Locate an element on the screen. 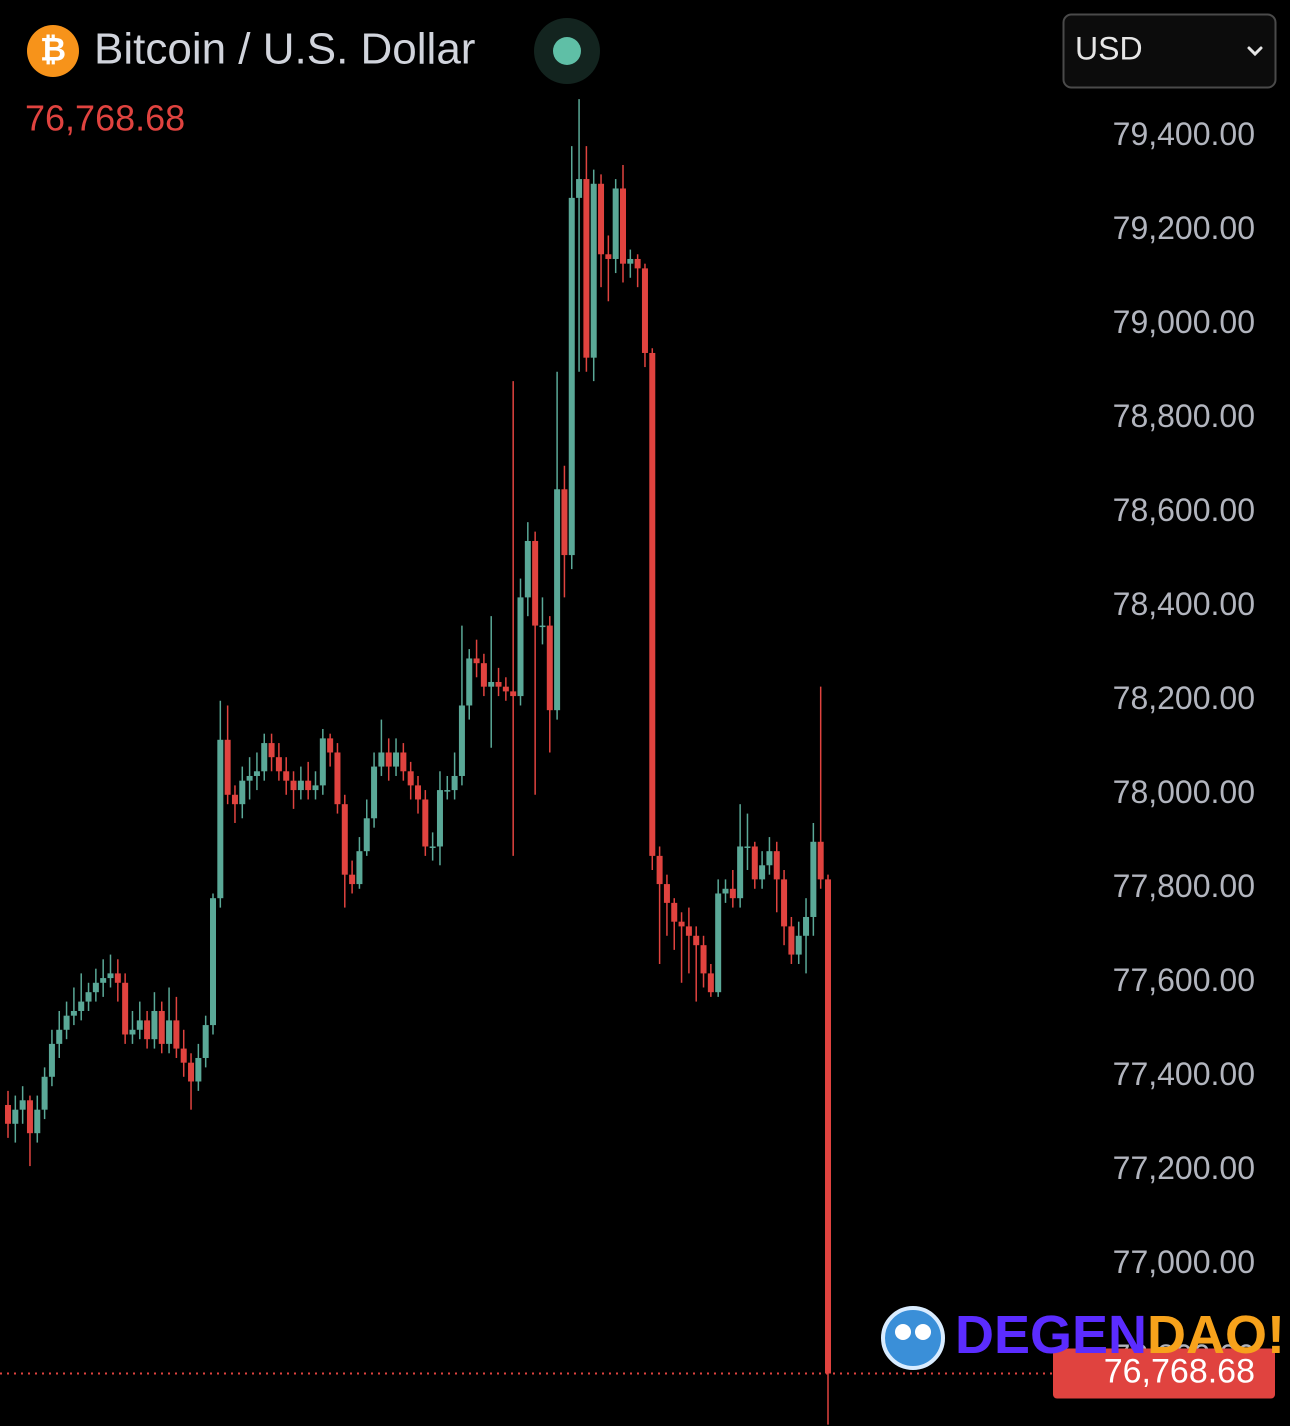 The image size is (1290, 1426). y-tick-label: 77,800.00 is located at coordinates (1184, 886).